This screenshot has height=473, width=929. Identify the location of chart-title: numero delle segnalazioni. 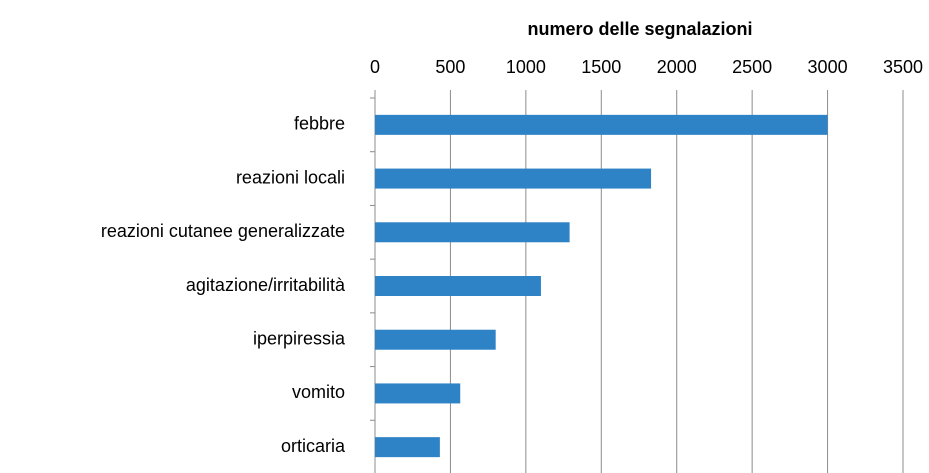
(639, 29).